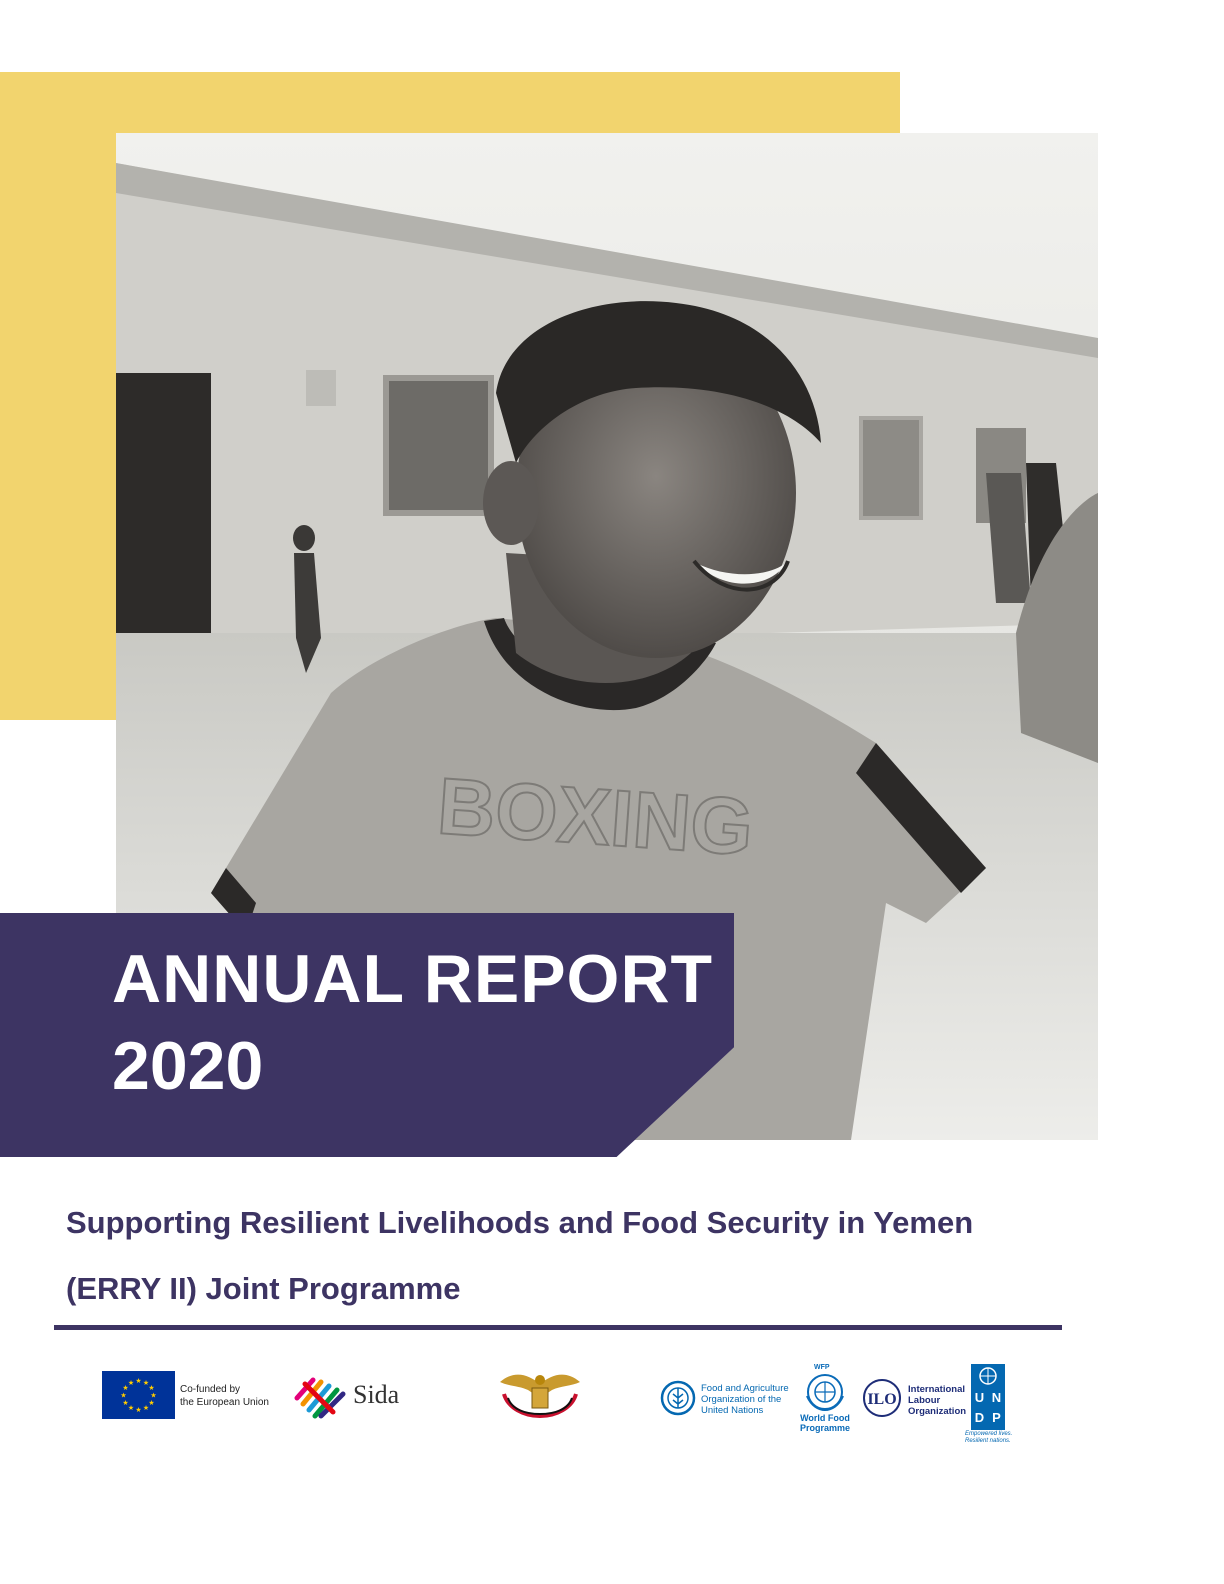 This screenshot has width=1224, height=1584. I want to click on eu-logo-text: Co-funded by the European Union, so click(224, 1396).